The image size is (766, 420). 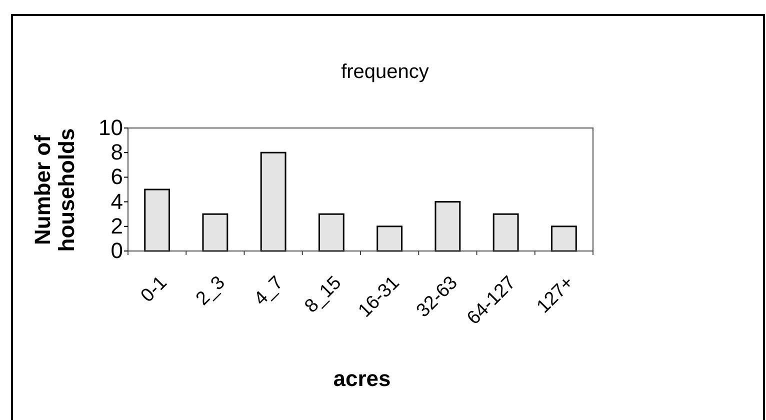 What do you see at coordinates (362, 378) in the screenshot?
I see `x-axis-title: acres` at bounding box center [362, 378].